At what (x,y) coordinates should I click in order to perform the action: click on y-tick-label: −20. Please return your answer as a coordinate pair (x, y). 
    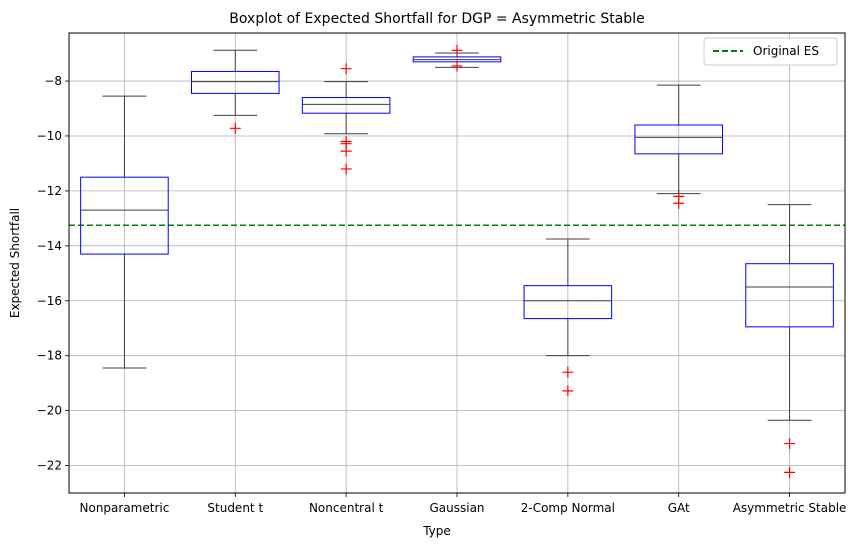
    Looking at the image, I should click on (49, 411).